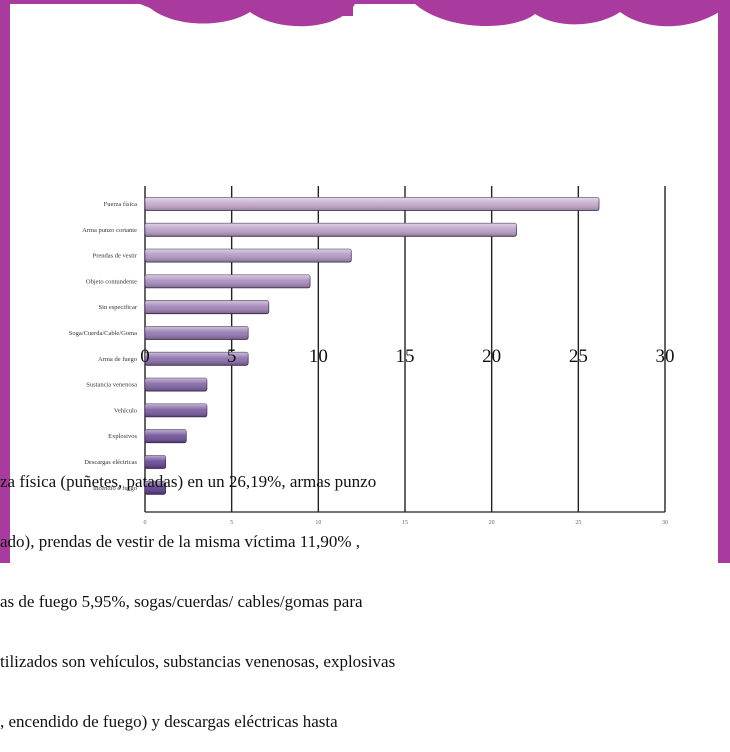 The width and height of the screenshot is (730, 752). Describe the element at coordinates (145, 356) in the screenshot. I see `tick-label-large: 0` at that location.